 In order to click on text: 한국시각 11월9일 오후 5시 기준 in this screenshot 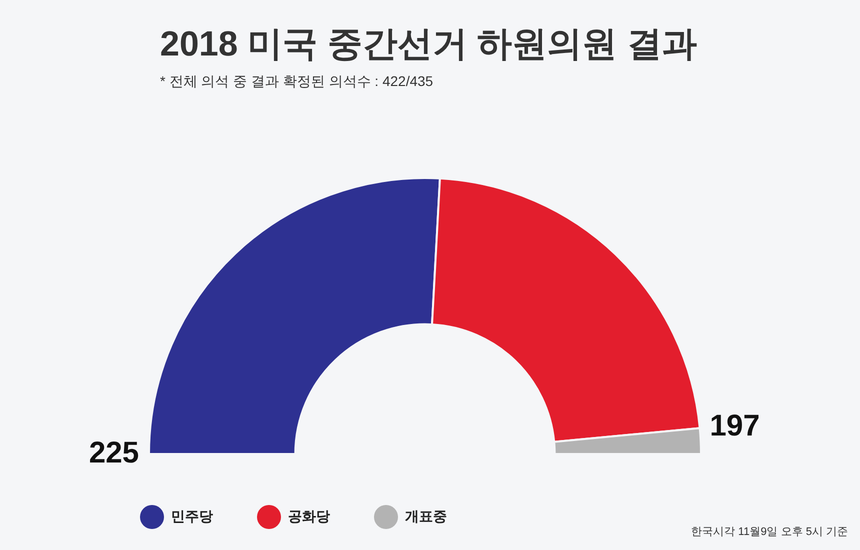, I will do `click(769, 532)`.